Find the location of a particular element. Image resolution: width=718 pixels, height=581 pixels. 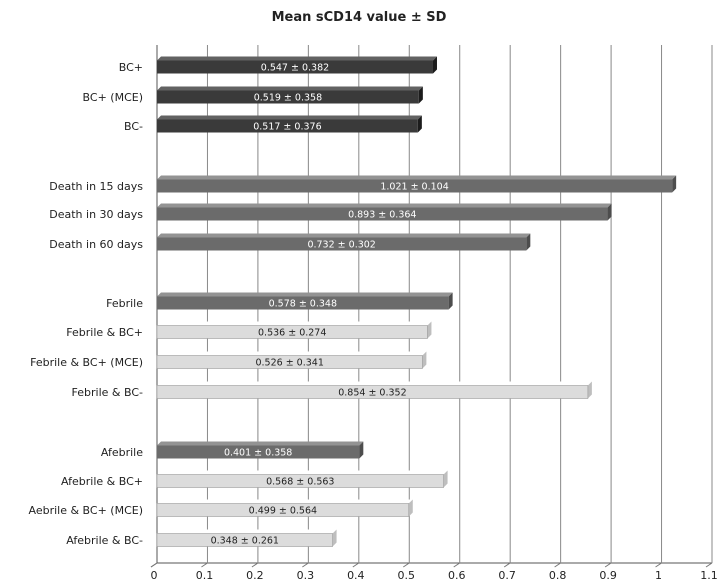

x-tick-label: 0.3 is located at coordinates (306, 575).